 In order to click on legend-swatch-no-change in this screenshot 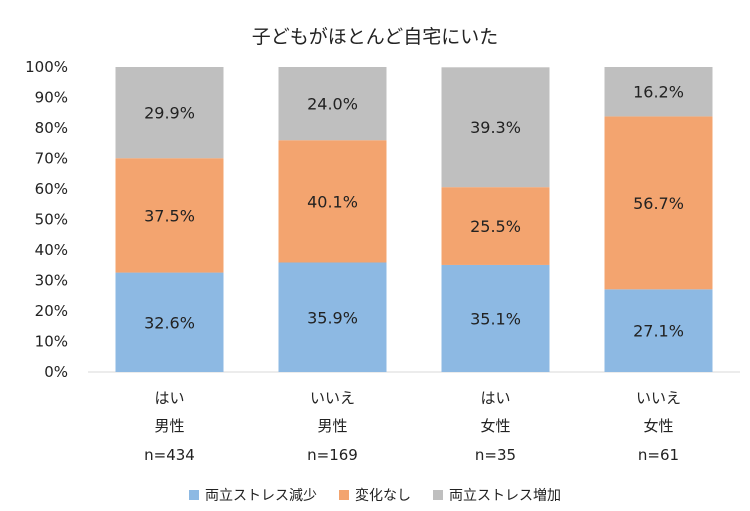, I will do `click(344, 495)`.